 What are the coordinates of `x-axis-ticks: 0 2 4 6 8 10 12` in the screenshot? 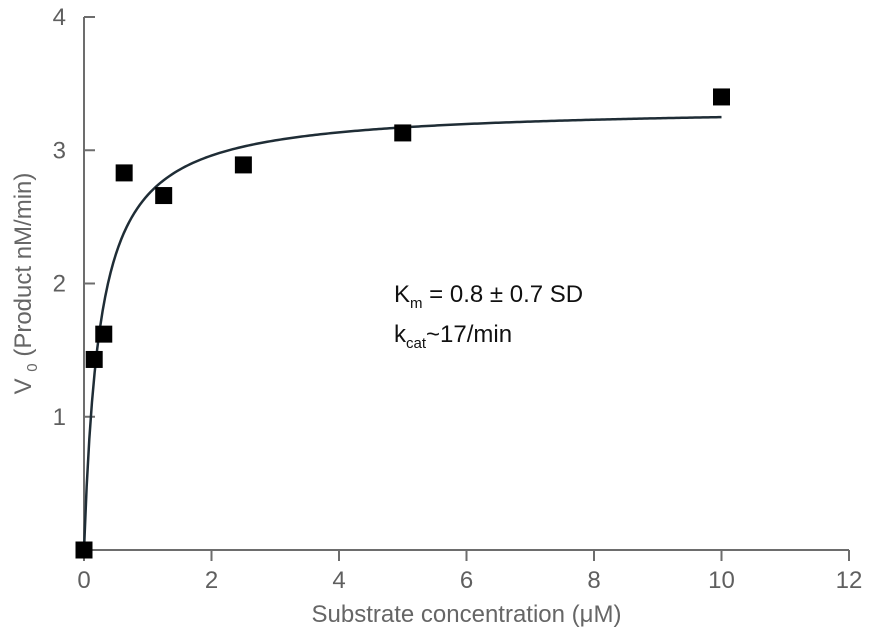 It's located at (469, 572).